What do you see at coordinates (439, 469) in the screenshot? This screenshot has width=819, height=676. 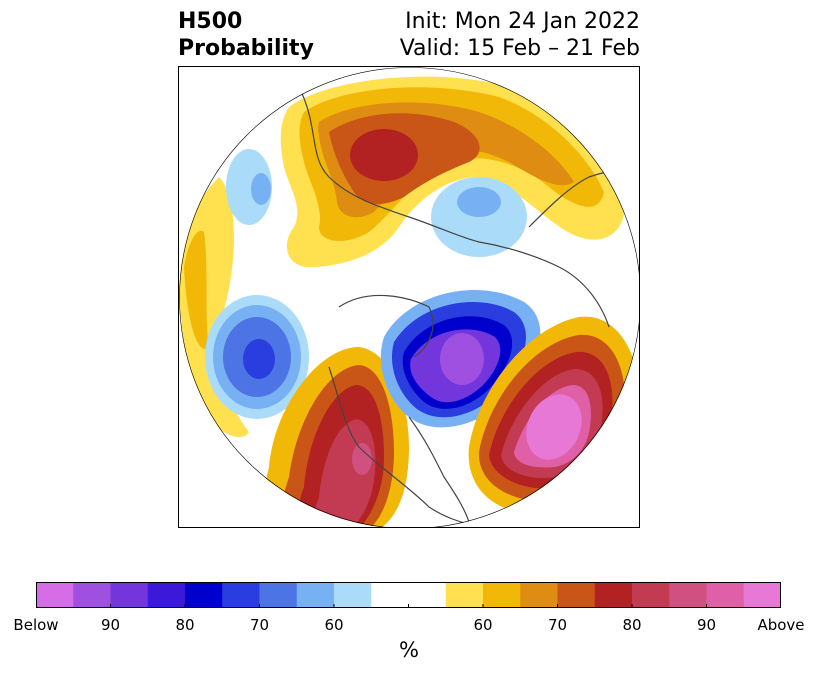 I see `north-america-east-coast` at bounding box center [439, 469].